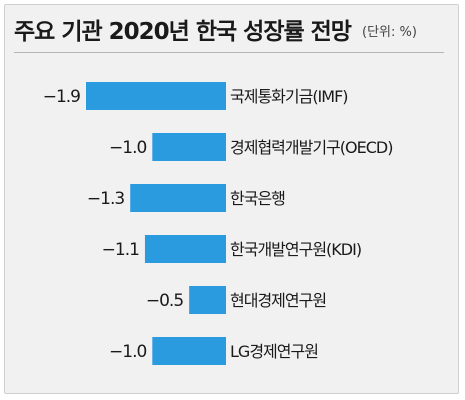 The height and width of the screenshot is (400, 465). Describe the element at coordinates (229, 52) in the screenshot. I see `title-divider` at that location.